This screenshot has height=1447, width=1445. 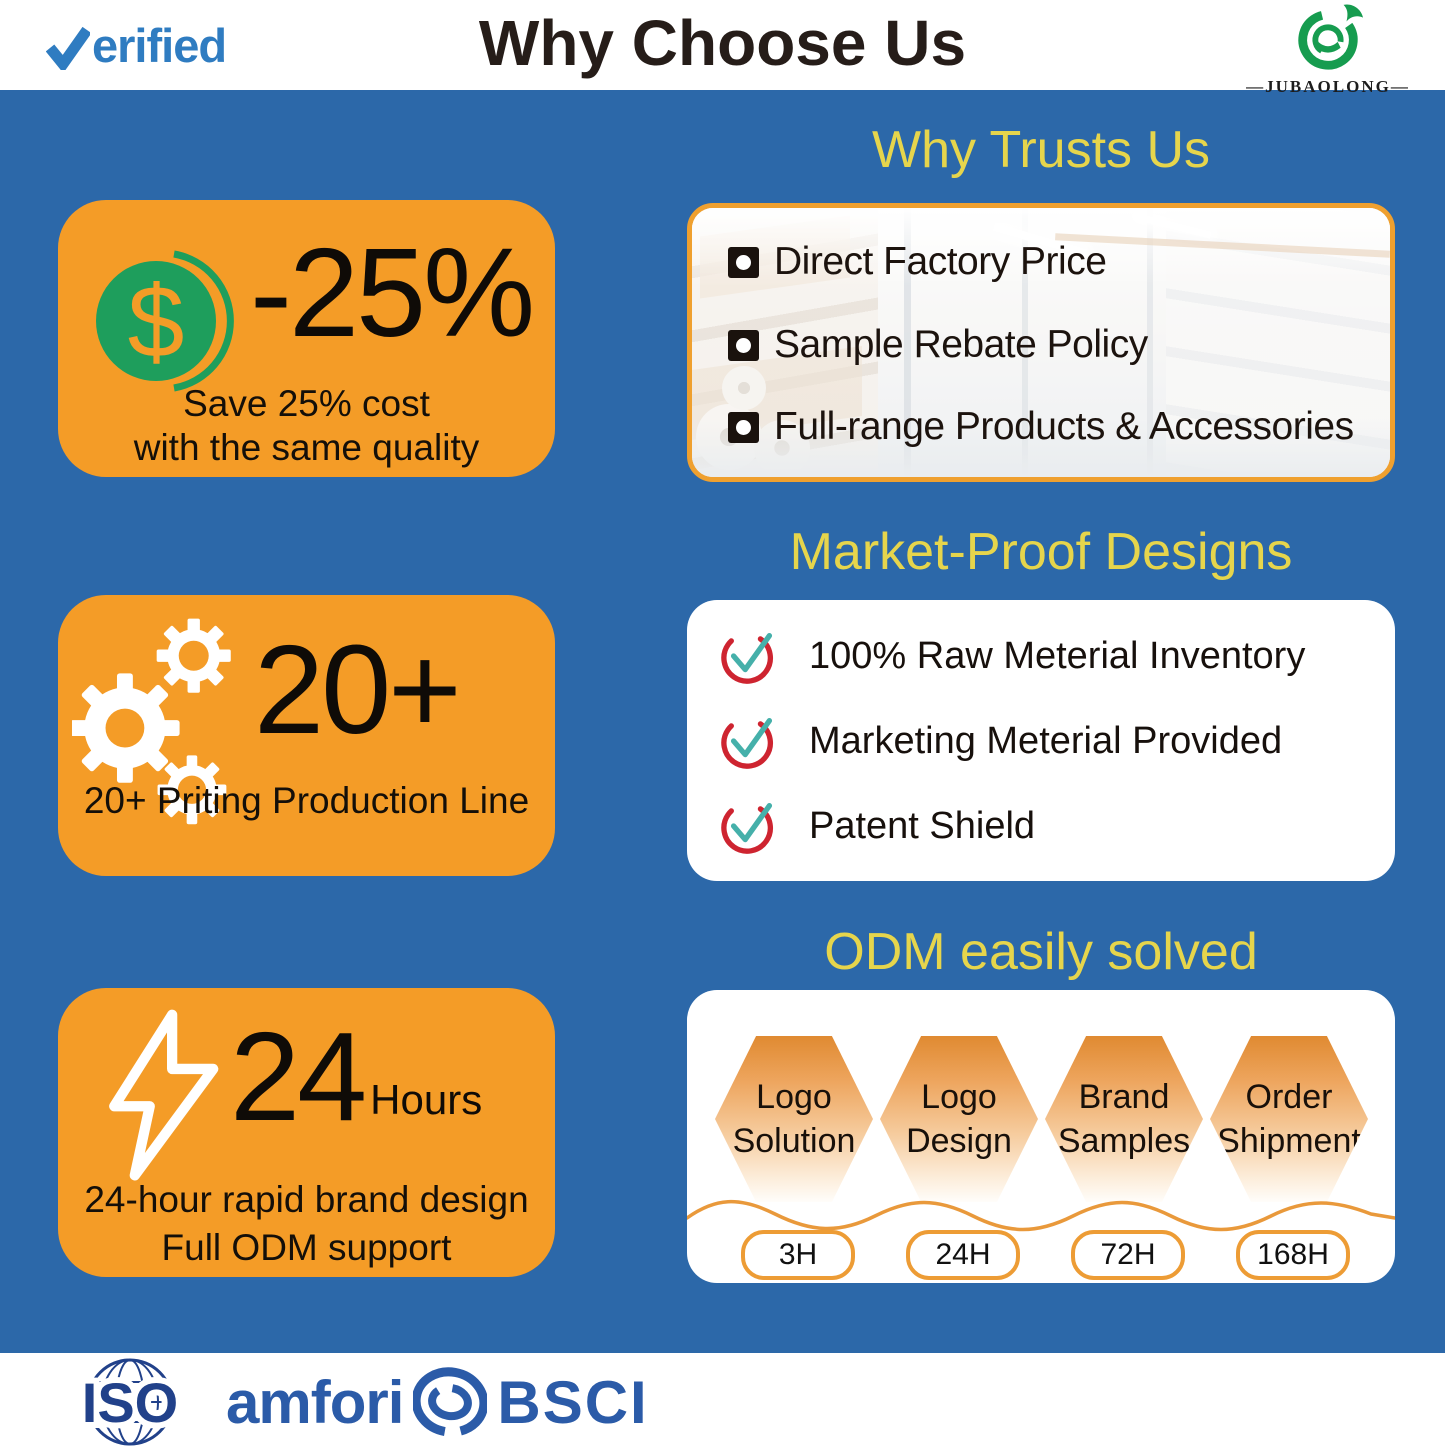 I want to click on odm-step-hexagon: Brand Samples, so click(x=1124, y=1119).